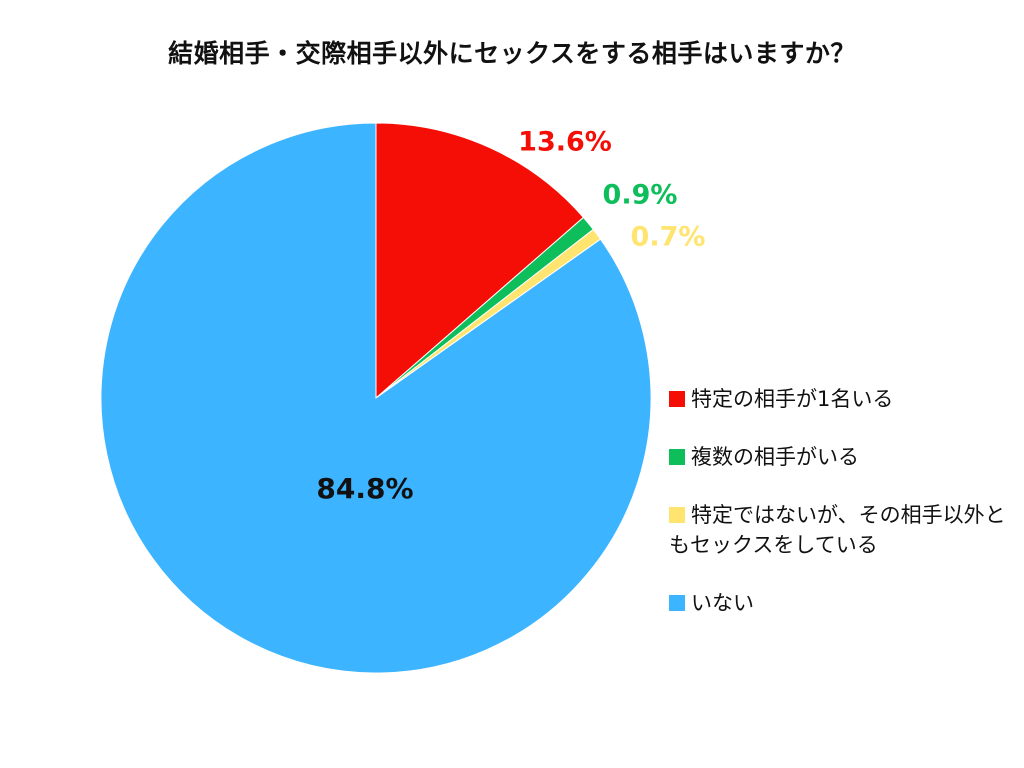 Image resolution: width=1024 pixels, height=768 pixels. I want to click on legend-item-non-specific: 特定ではないが、その相手以外ともセックスをしている, so click(844, 530).